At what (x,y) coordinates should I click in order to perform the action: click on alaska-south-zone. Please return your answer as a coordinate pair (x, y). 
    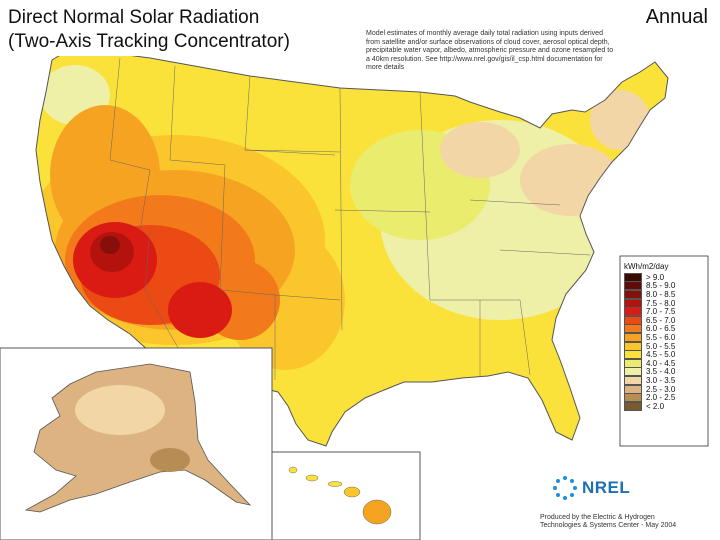
    Looking at the image, I should click on (170, 460).